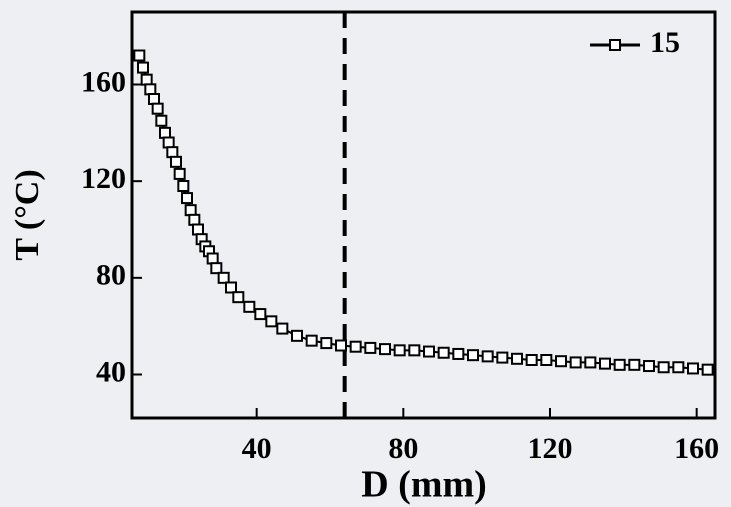 Image resolution: width=731 pixels, height=507 pixels. I want to click on x-axis-label: D (mm), so click(424, 485).